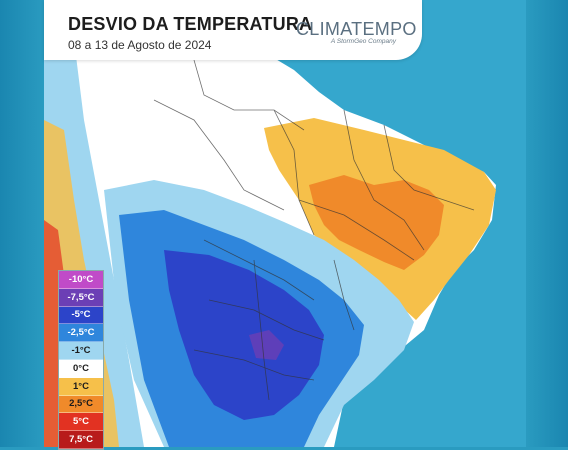 The image size is (568, 450). Describe the element at coordinates (81, 351) in the screenshot. I see `legend-item: -1°C` at that location.